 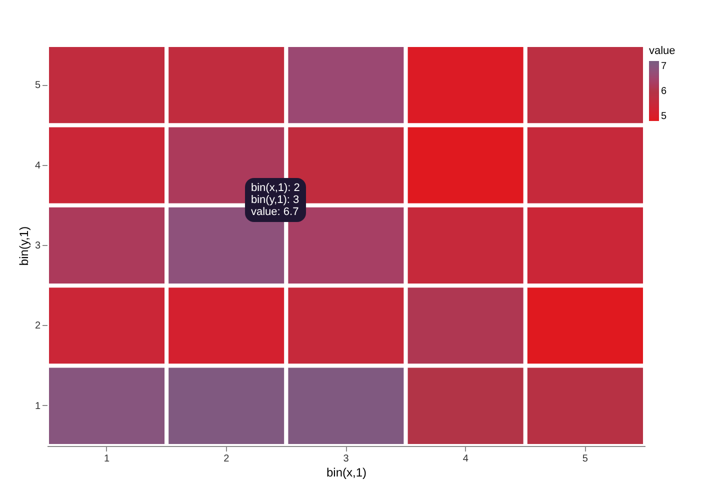 What do you see at coordinates (37, 166) in the screenshot?
I see `y-tick-label: 4` at bounding box center [37, 166].